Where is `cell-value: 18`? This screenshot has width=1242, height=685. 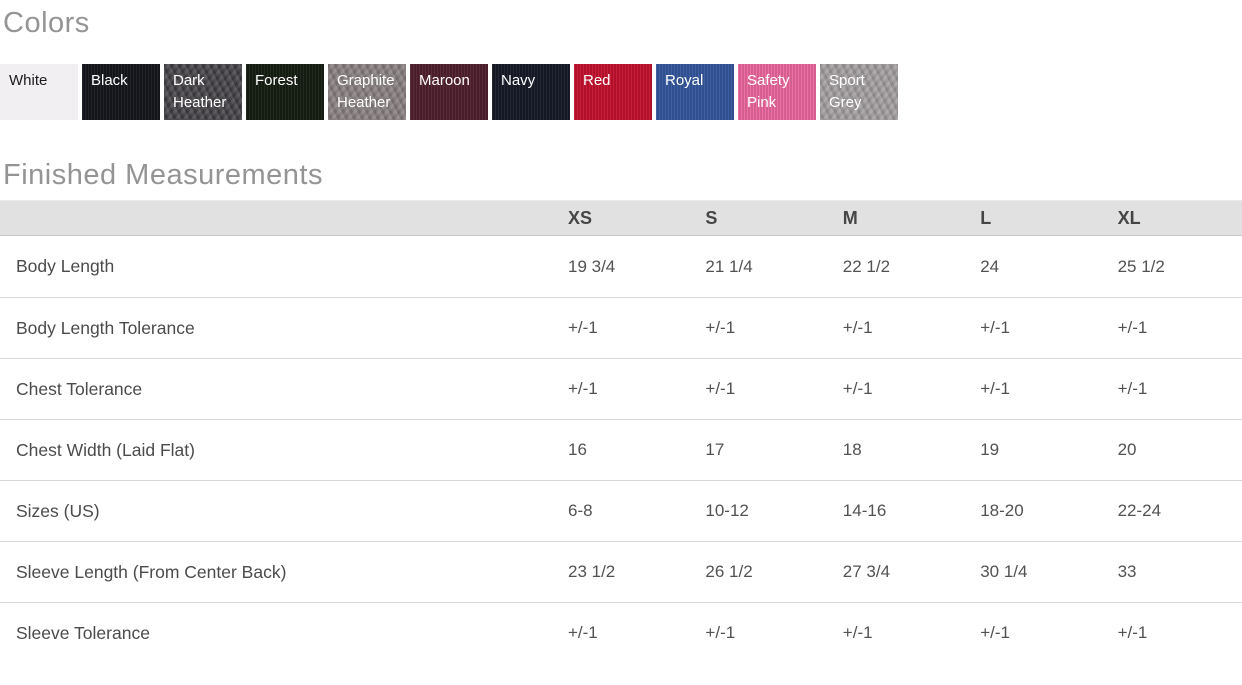
cell-value: 18 is located at coordinates (852, 449).